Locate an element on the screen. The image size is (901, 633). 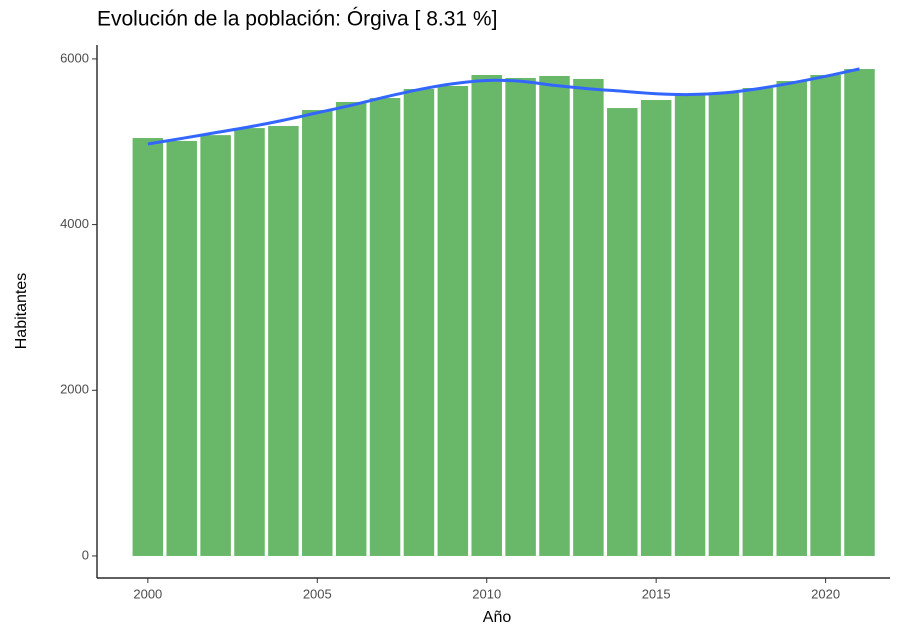
x-tick-label: 2005 is located at coordinates (317, 593).